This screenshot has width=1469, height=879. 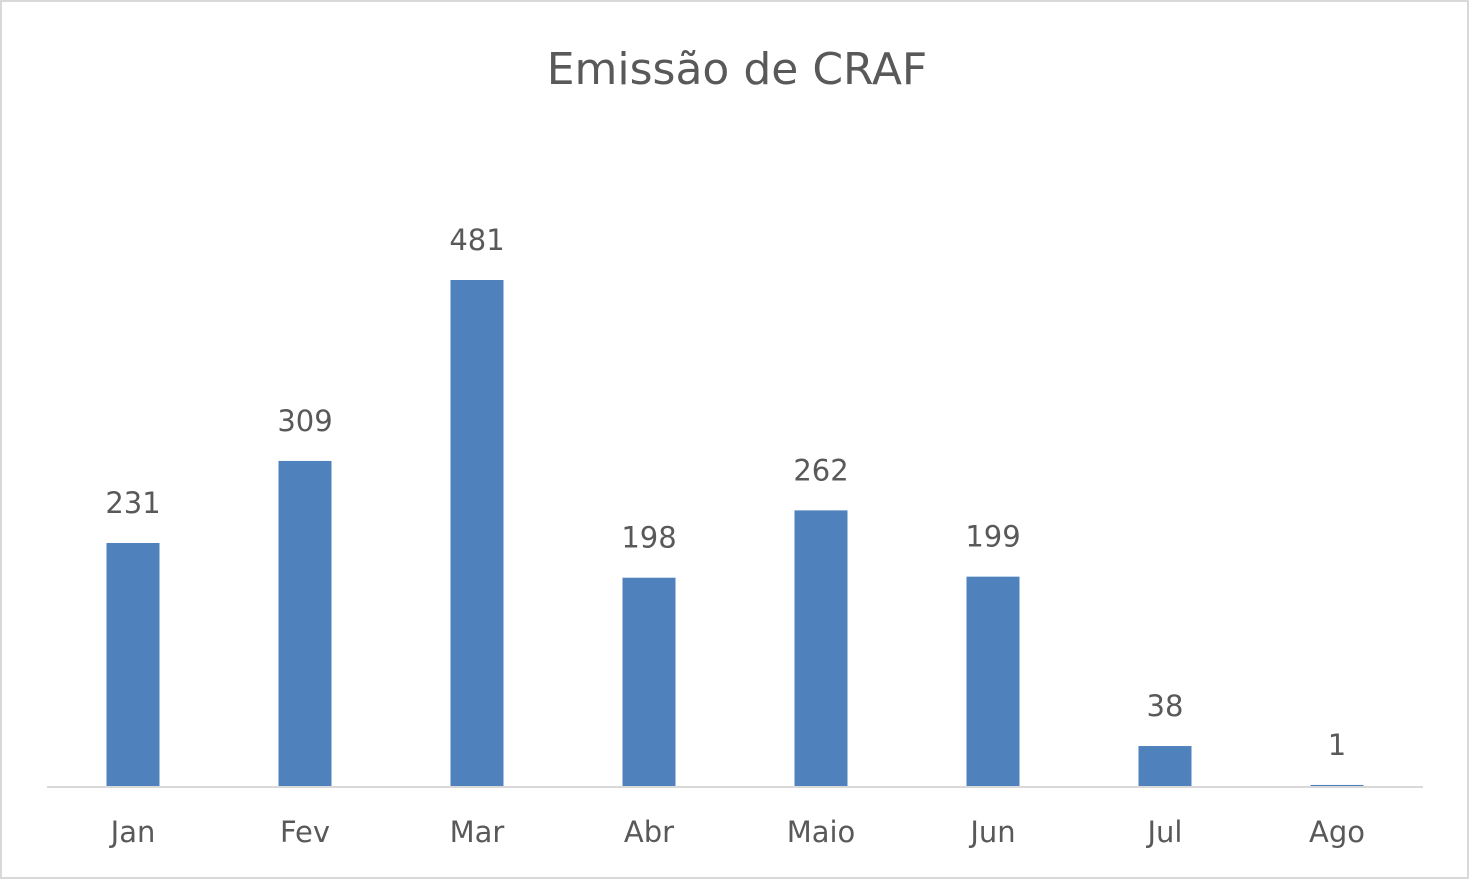 I want to click on x-tick-label: Jul, so click(x=1164, y=832).